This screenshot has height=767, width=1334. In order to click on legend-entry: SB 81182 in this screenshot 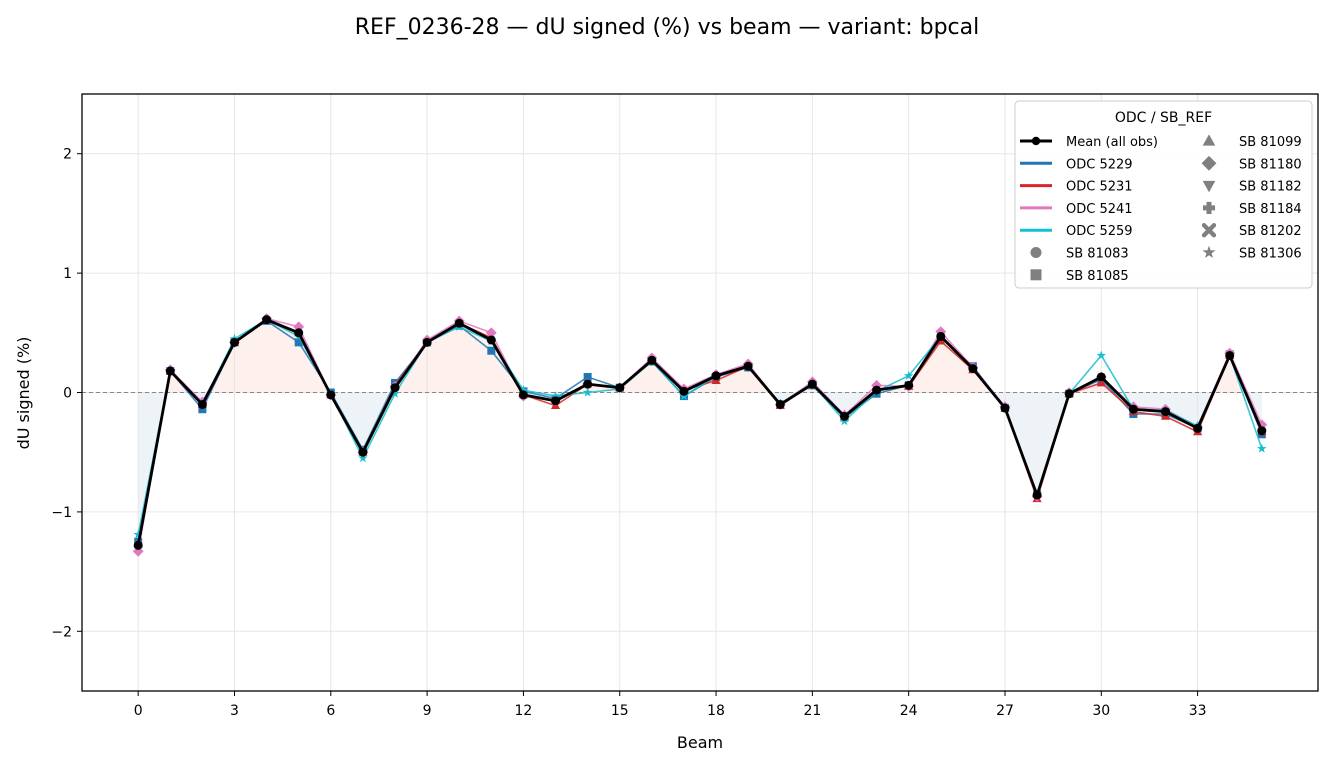, I will do `click(1252, 187)`.